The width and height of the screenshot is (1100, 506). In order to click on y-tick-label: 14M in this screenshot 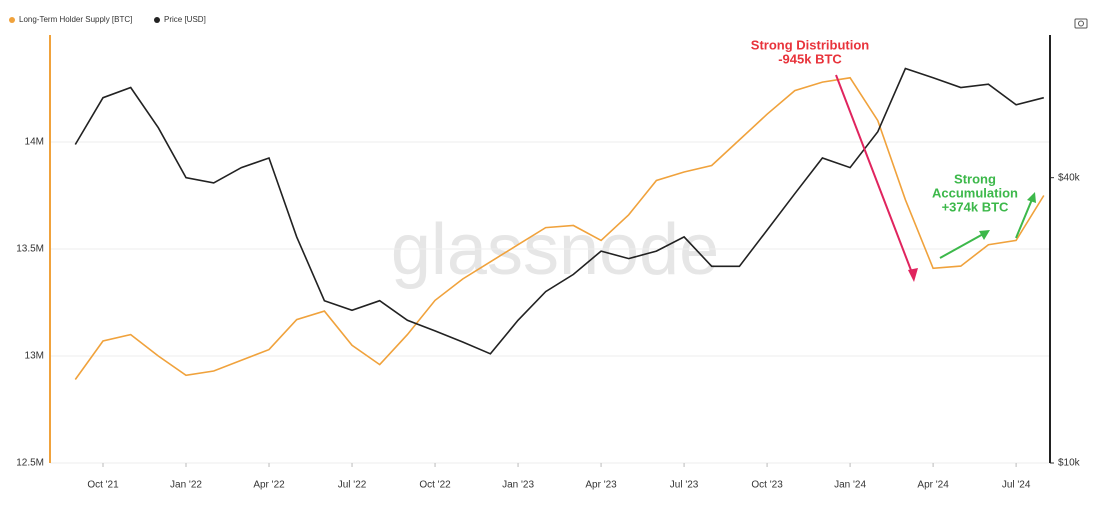, I will do `click(34, 142)`.